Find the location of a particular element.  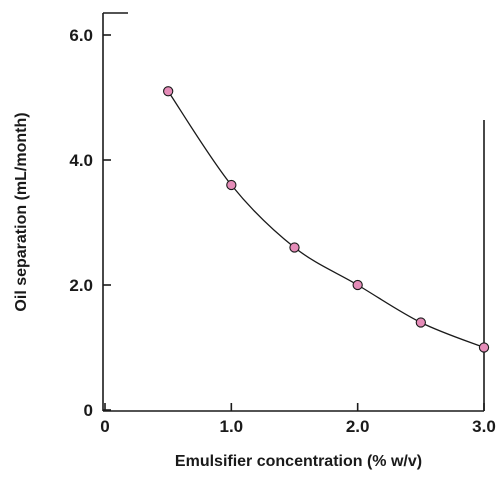

y-tick-label: 6.0 is located at coordinates (81, 35).